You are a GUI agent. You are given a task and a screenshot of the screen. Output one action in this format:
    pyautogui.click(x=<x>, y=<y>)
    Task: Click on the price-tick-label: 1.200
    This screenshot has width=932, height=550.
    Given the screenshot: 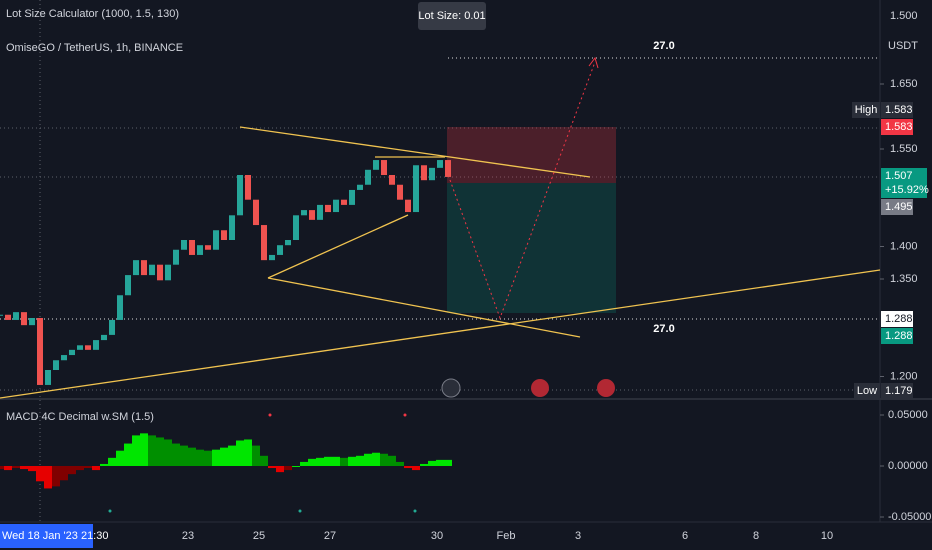 What is the action you would take?
    pyautogui.click(x=904, y=376)
    